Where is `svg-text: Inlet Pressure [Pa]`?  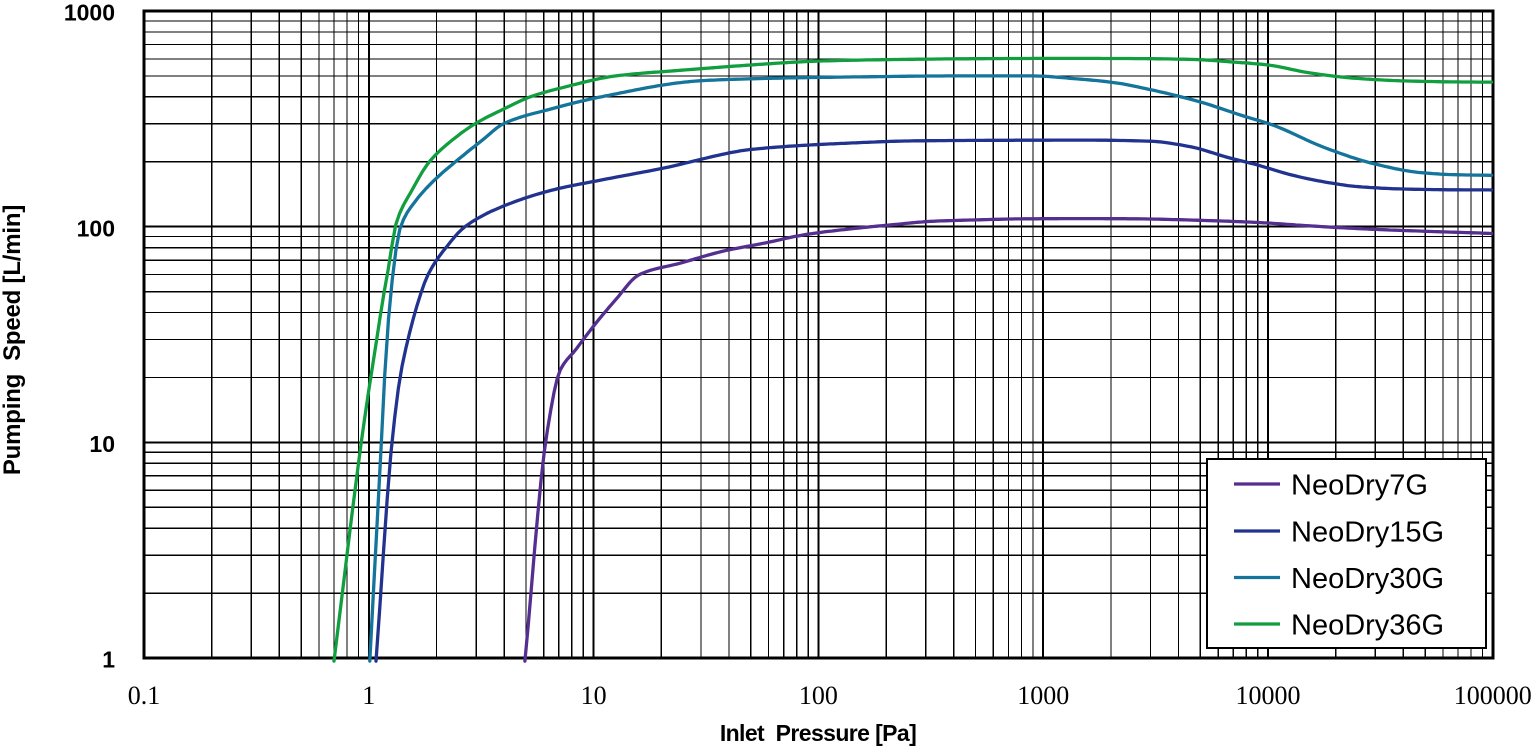
svg-text: Inlet Pressure [Pa] is located at coordinates (818, 733).